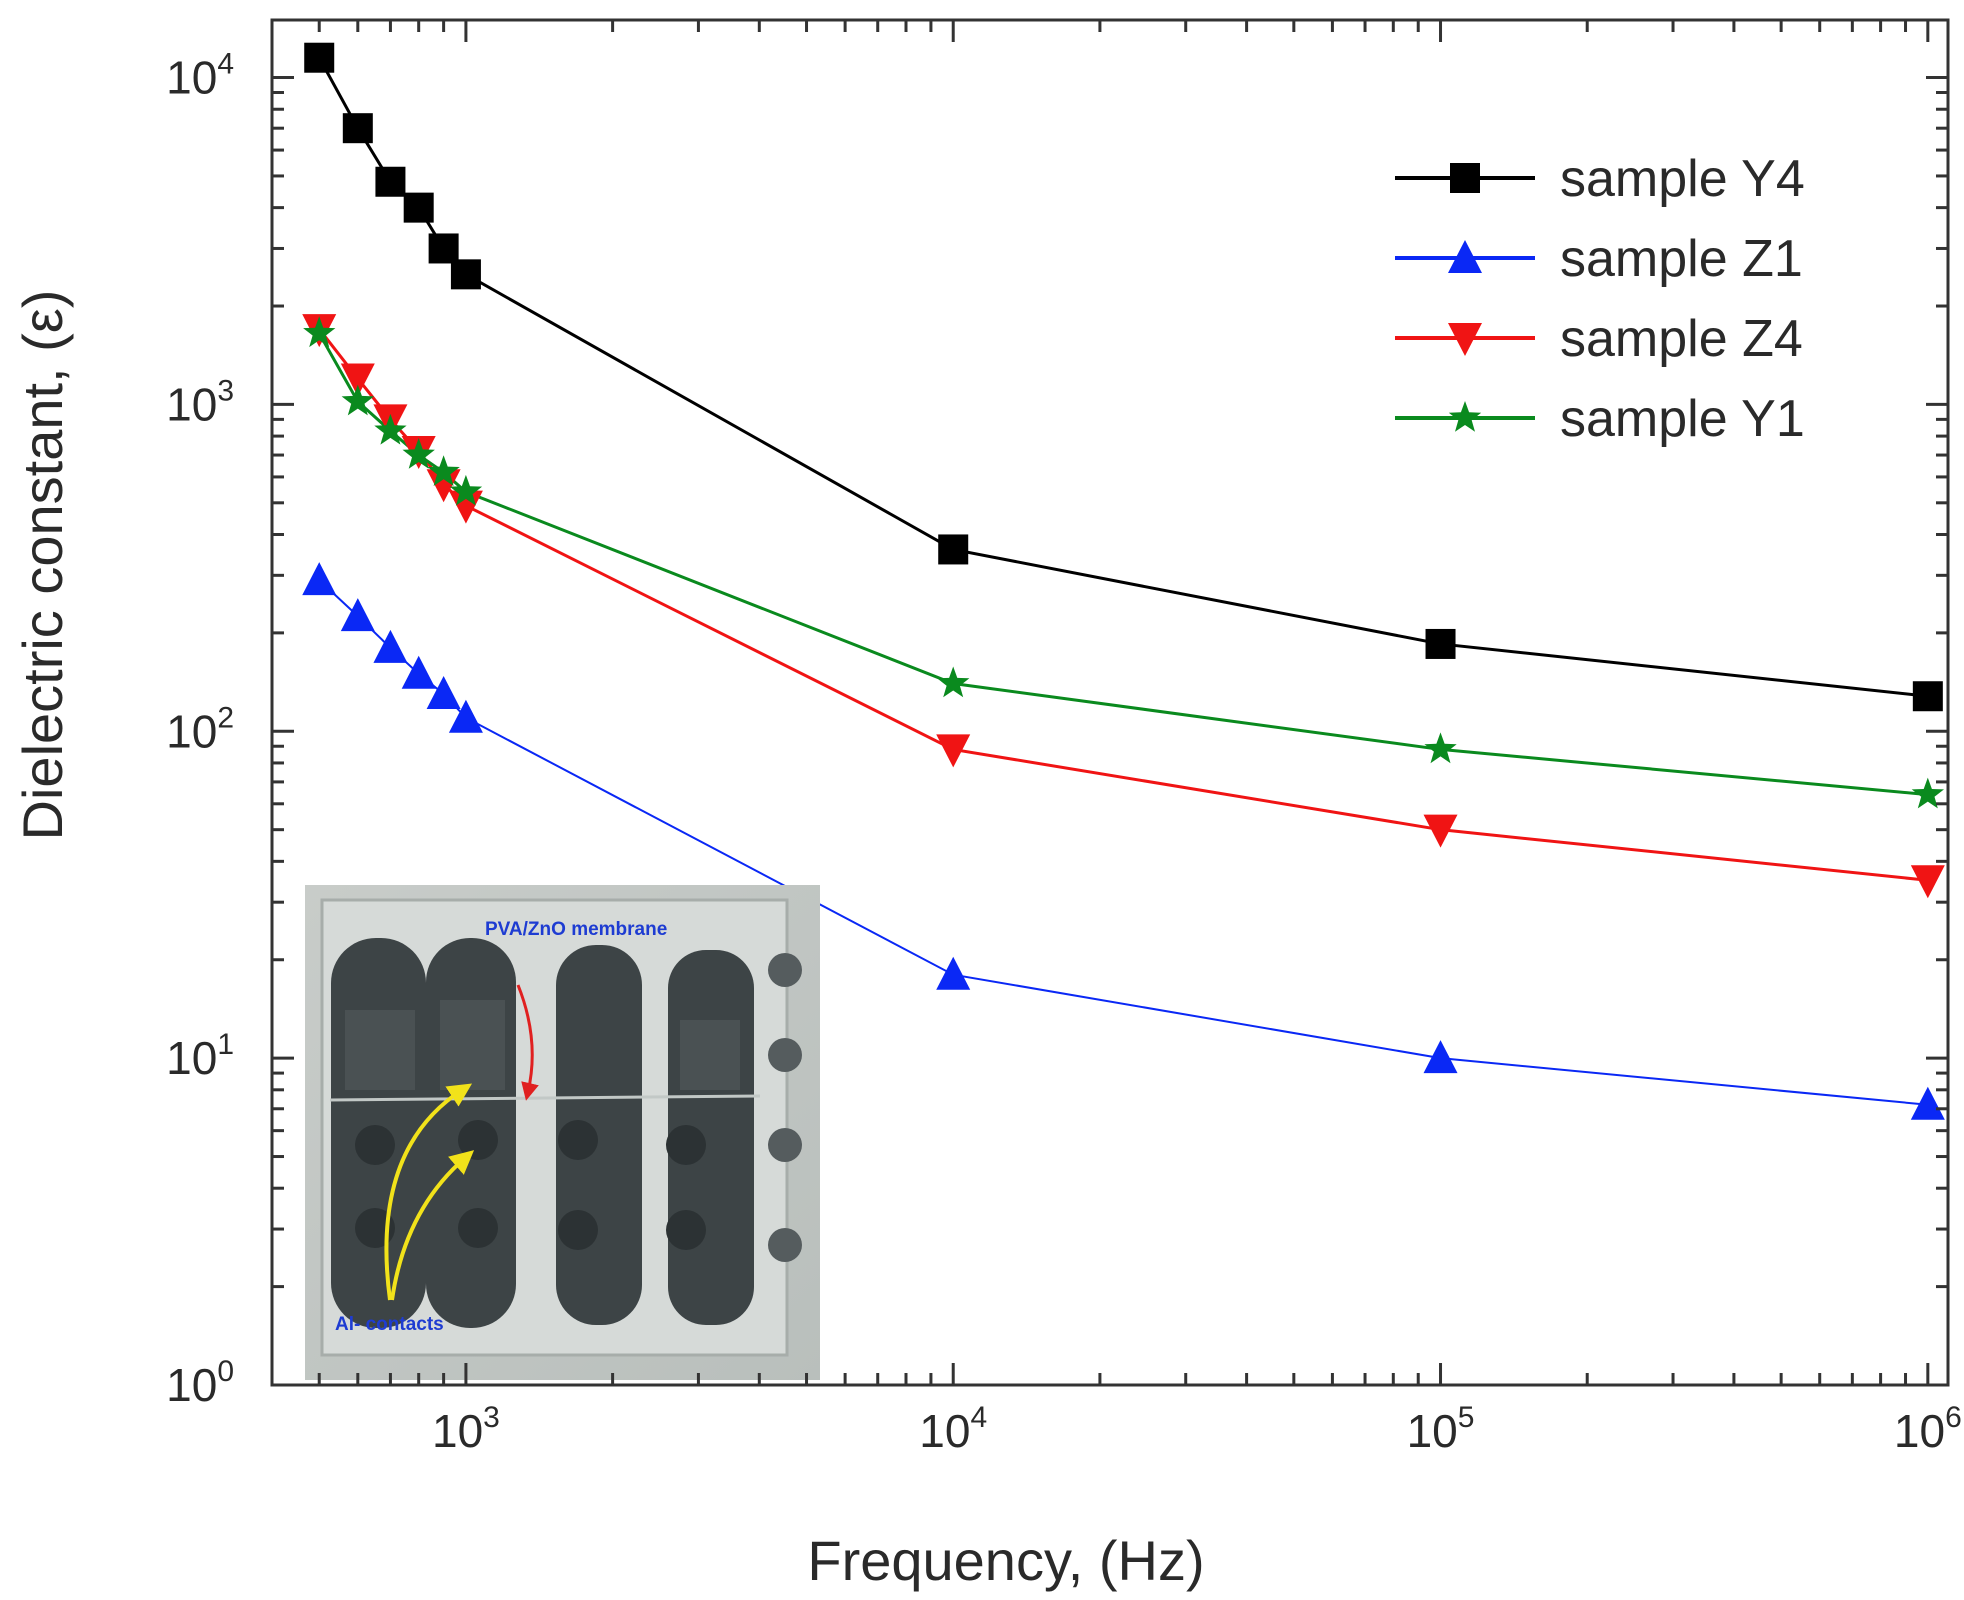 The height and width of the screenshot is (1600, 1964). Describe the element at coordinates (1681, 259) in the screenshot. I see `legend-label: sample Z1` at that location.